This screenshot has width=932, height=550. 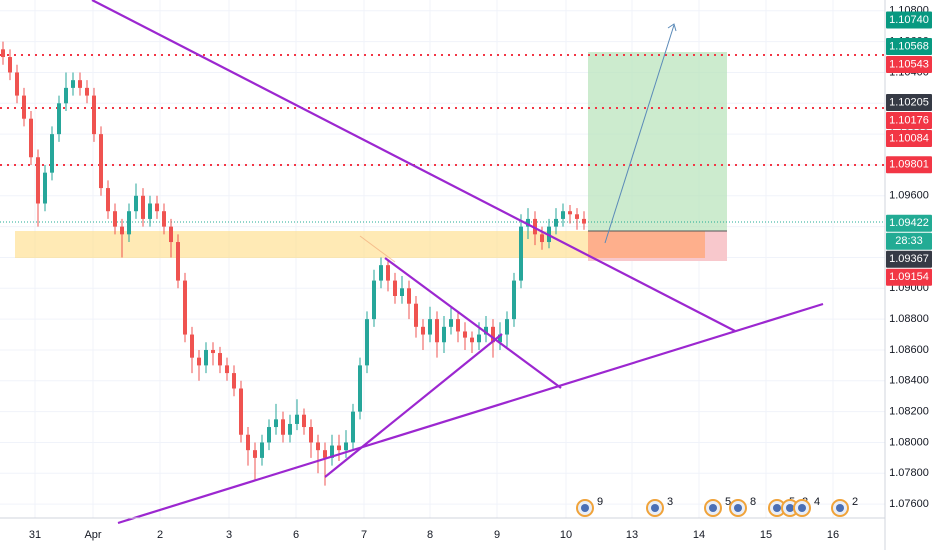 I want to click on events: 93585242, so click(x=717, y=506).